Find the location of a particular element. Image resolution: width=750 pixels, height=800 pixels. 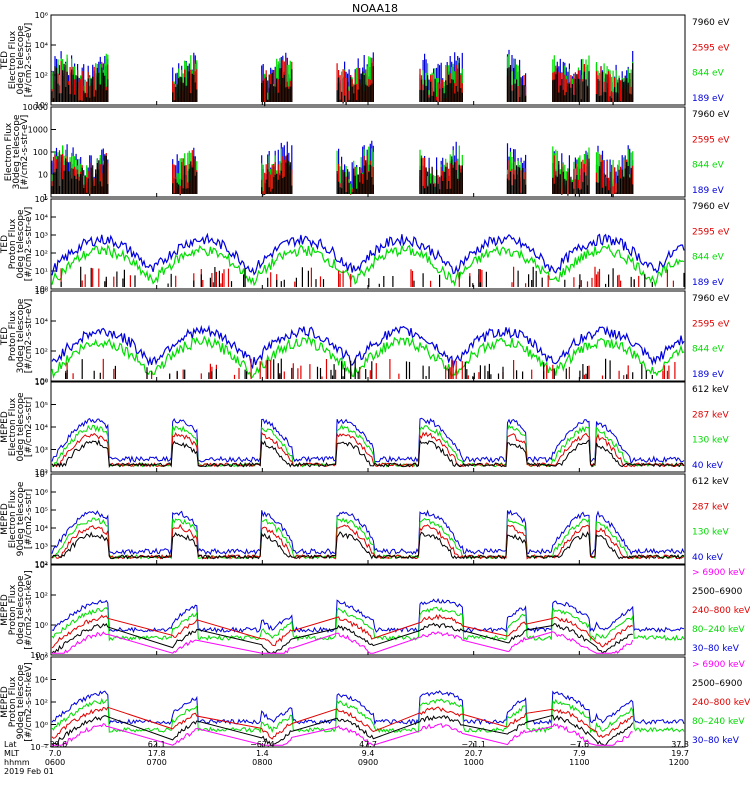

x-tick-mlt: 19.7 is located at coordinates (680, 753).